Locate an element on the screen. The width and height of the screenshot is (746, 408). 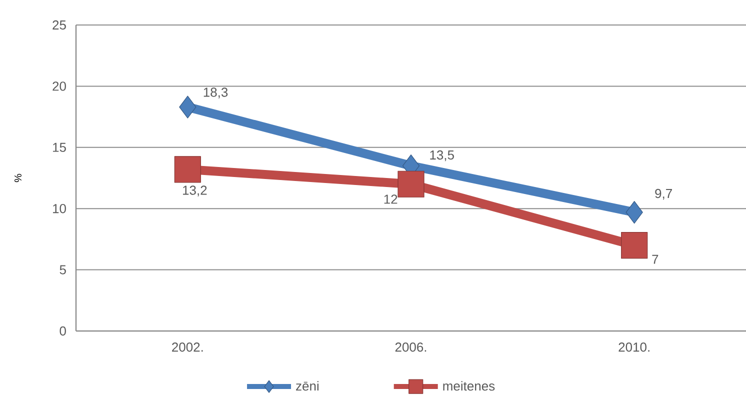
data-label: 9,7 is located at coordinates (663, 194).